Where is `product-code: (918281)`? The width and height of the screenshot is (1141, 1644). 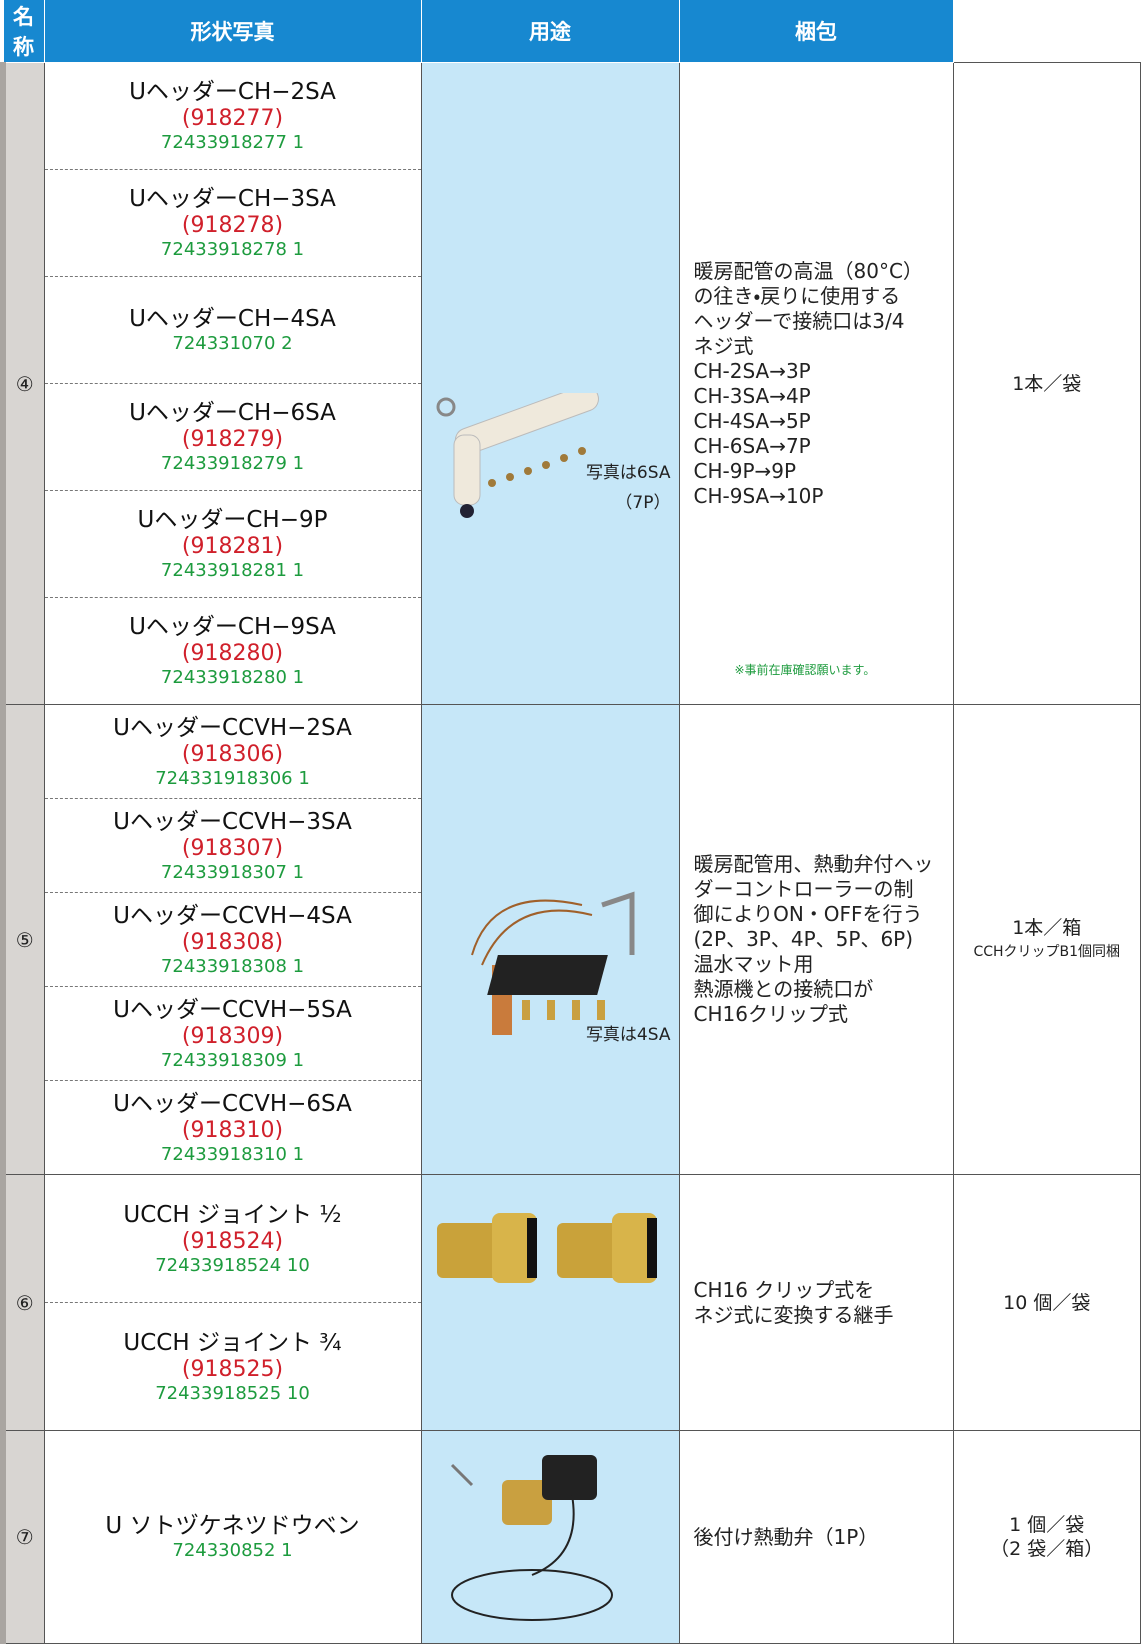 product-code: (918281) is located at coordinates (232, 546).